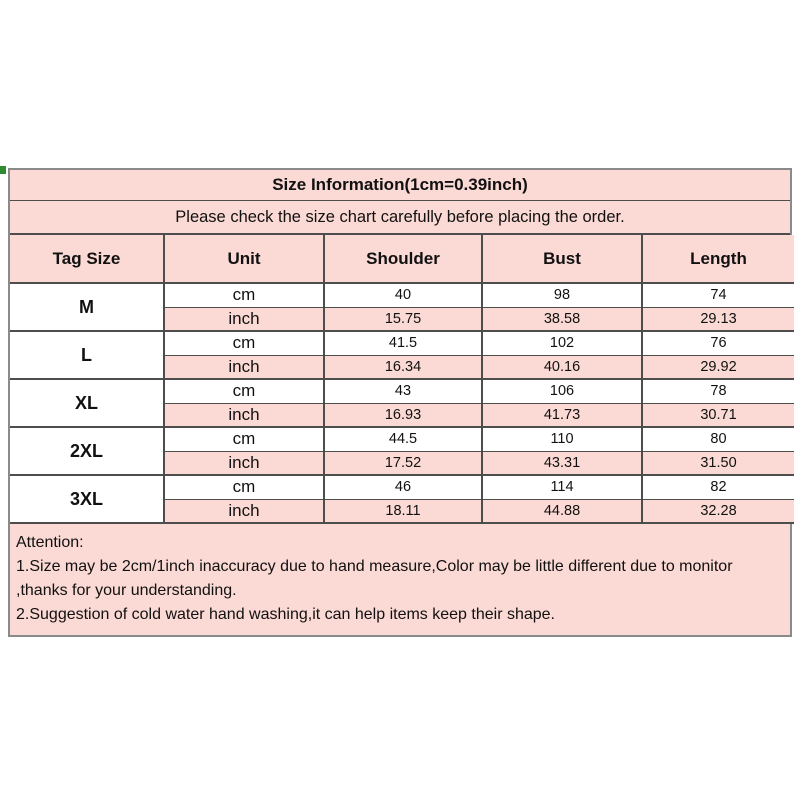  Describe the element at coordinates (717, 259) in the screenshot. I see `column-header-length: Length` at that location.